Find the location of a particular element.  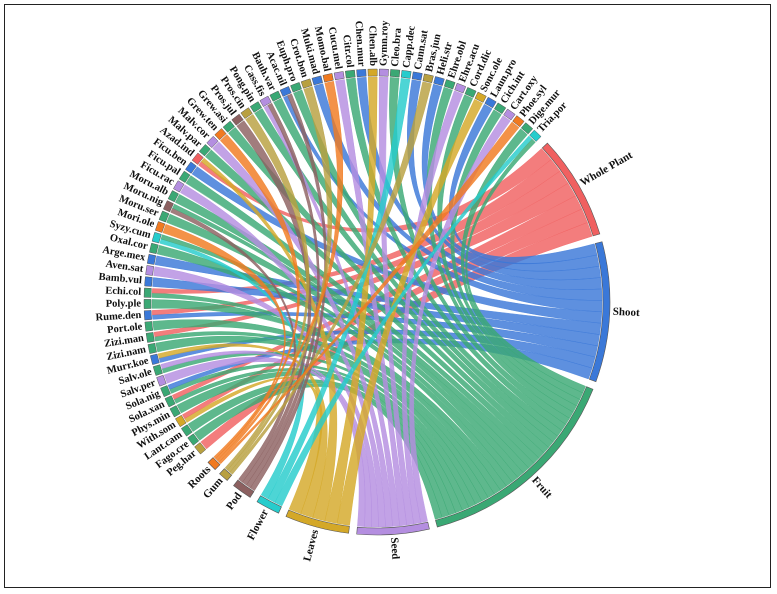

species-arc-muki-mad is located at coordinates (317, 80).